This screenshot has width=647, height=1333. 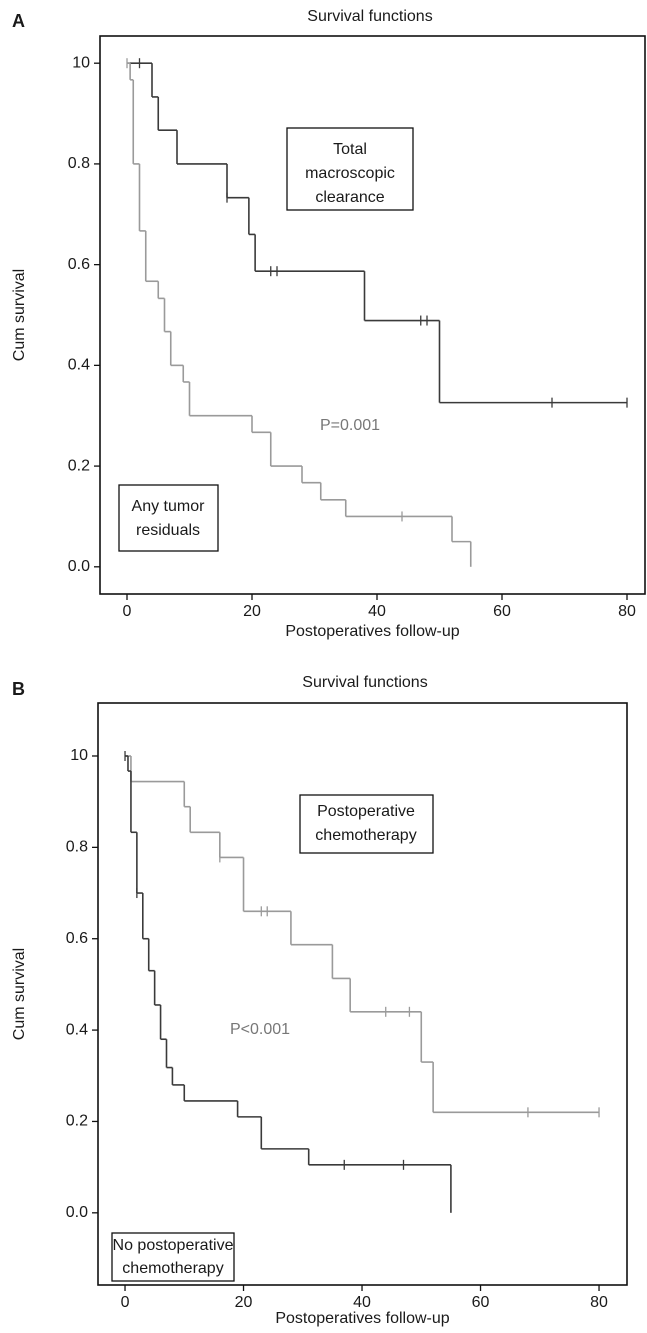 What do you see at coordinates (168, 530) in the screenshot?
I see `annotation-text: residuals` at bounding box center [168, 530].